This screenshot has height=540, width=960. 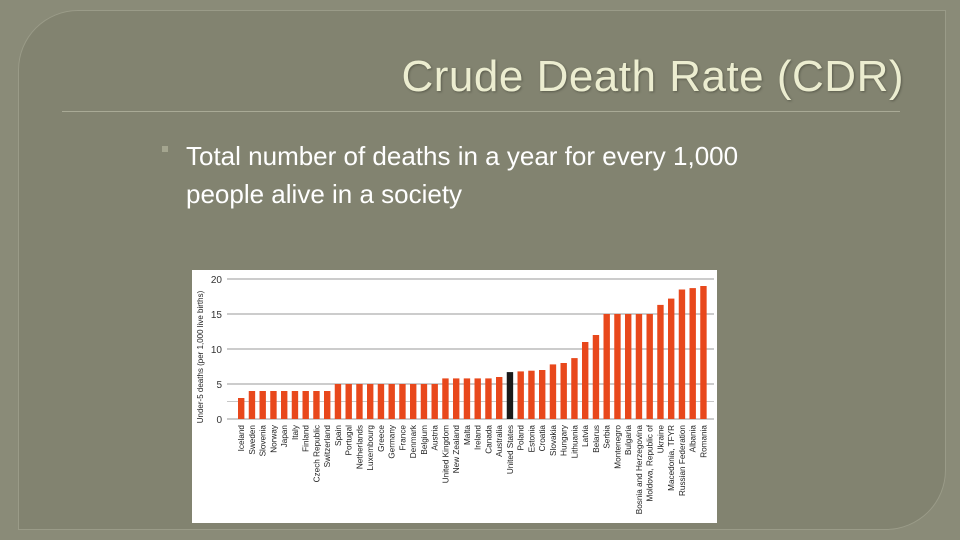 What do you see at coordinates (472, 352) in the screenshot?
I see `chart-bars` at bounding box center [472, 352].